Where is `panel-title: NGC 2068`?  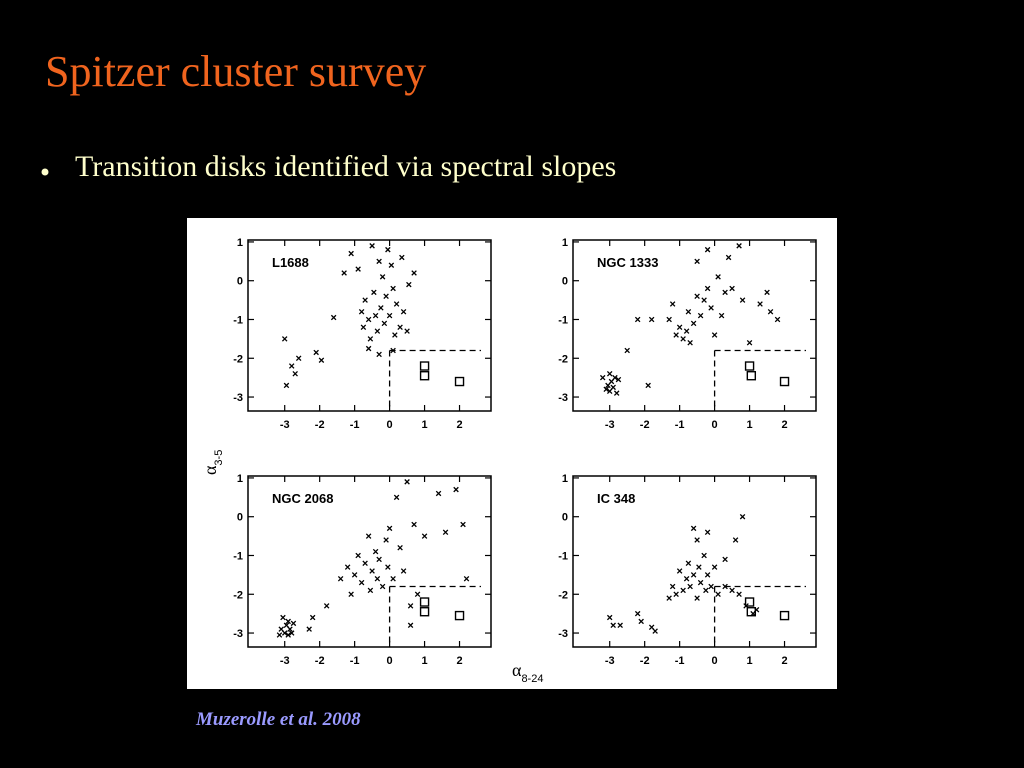
panel-title: NGC 2068 is located at coordinates (302, 498).